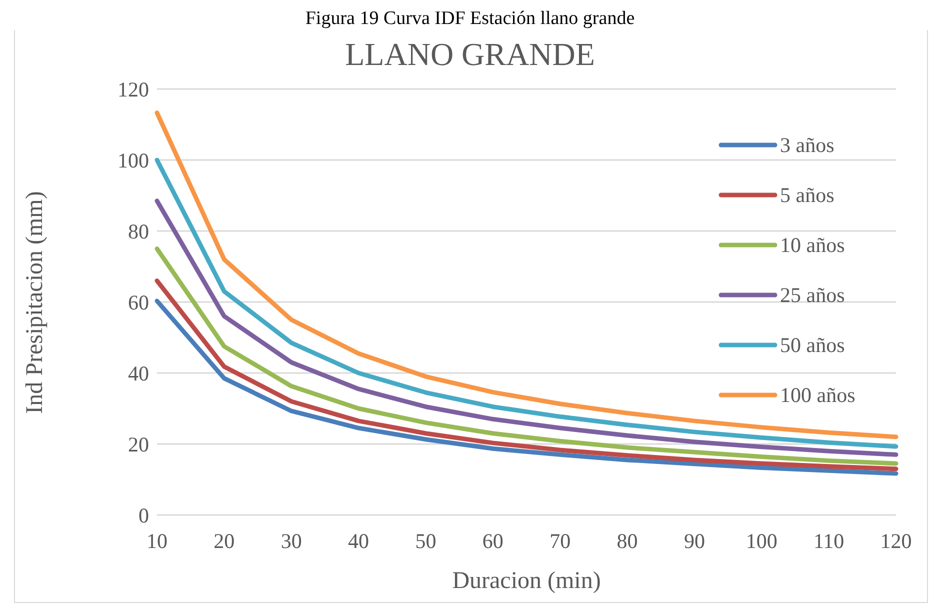  Describe the element at coordinates (762, 540) in the screenshot. I see `x-tick-label: 100` at that location.